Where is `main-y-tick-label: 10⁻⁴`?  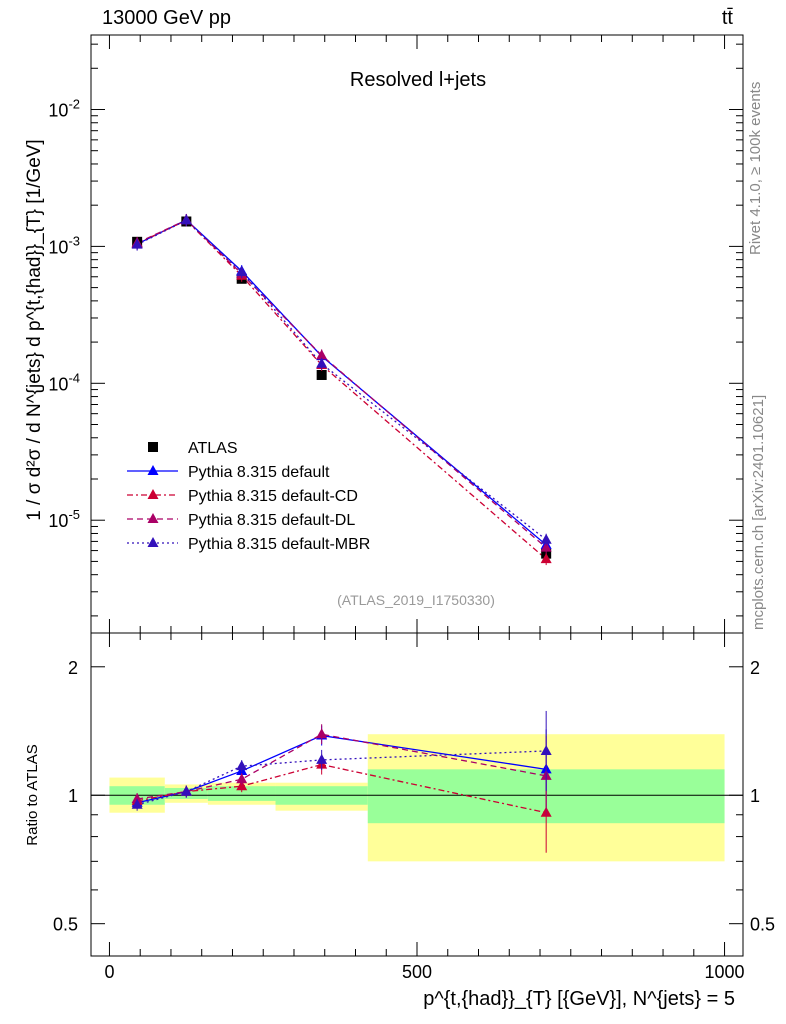 main-y-tick-label: 10⁻⁴ is located at coordinates (64, 382).